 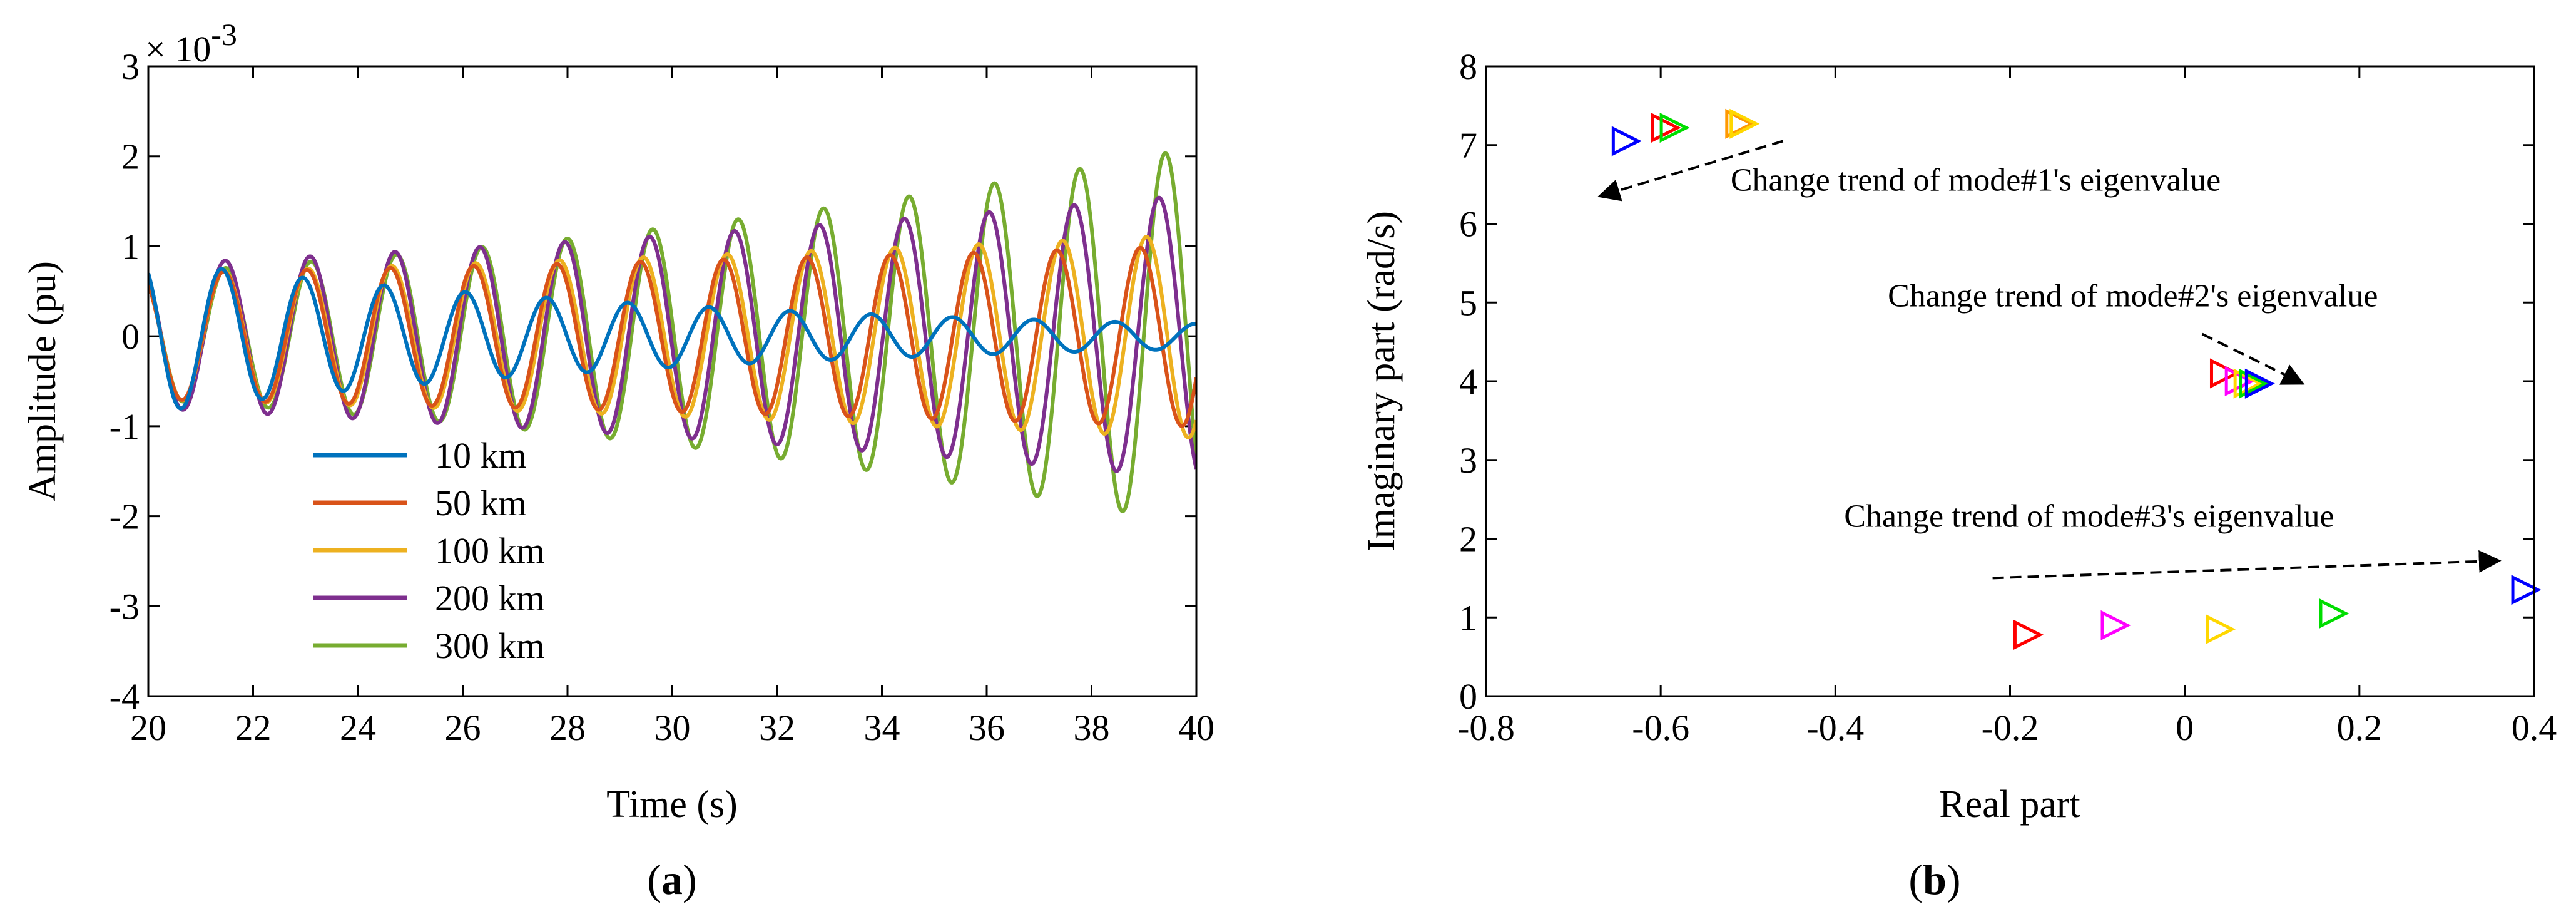 What do you see at coordinates (987, 728) in the screenshot?
I see `x-tick-label: 36` at bounding box center [987, 728].